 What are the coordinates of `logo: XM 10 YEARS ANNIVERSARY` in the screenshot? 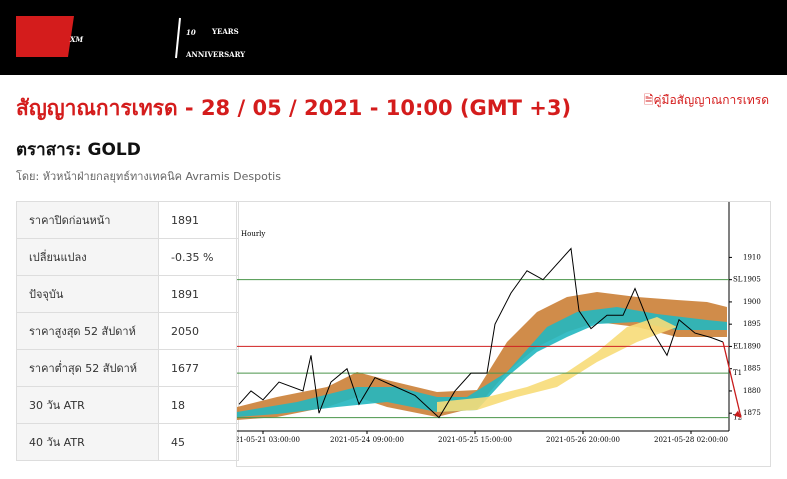 It's located at (131, 37).